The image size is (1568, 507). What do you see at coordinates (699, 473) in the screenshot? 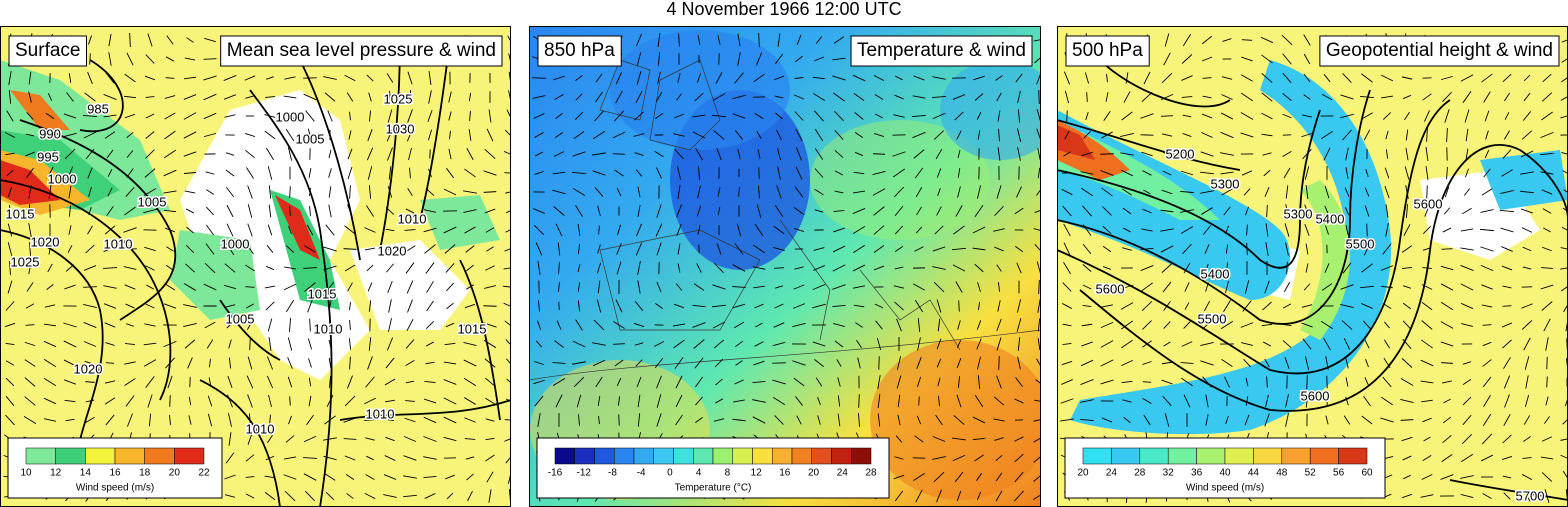
I see `colorbar-tick-label: 4` at bounding box center [699, 473].